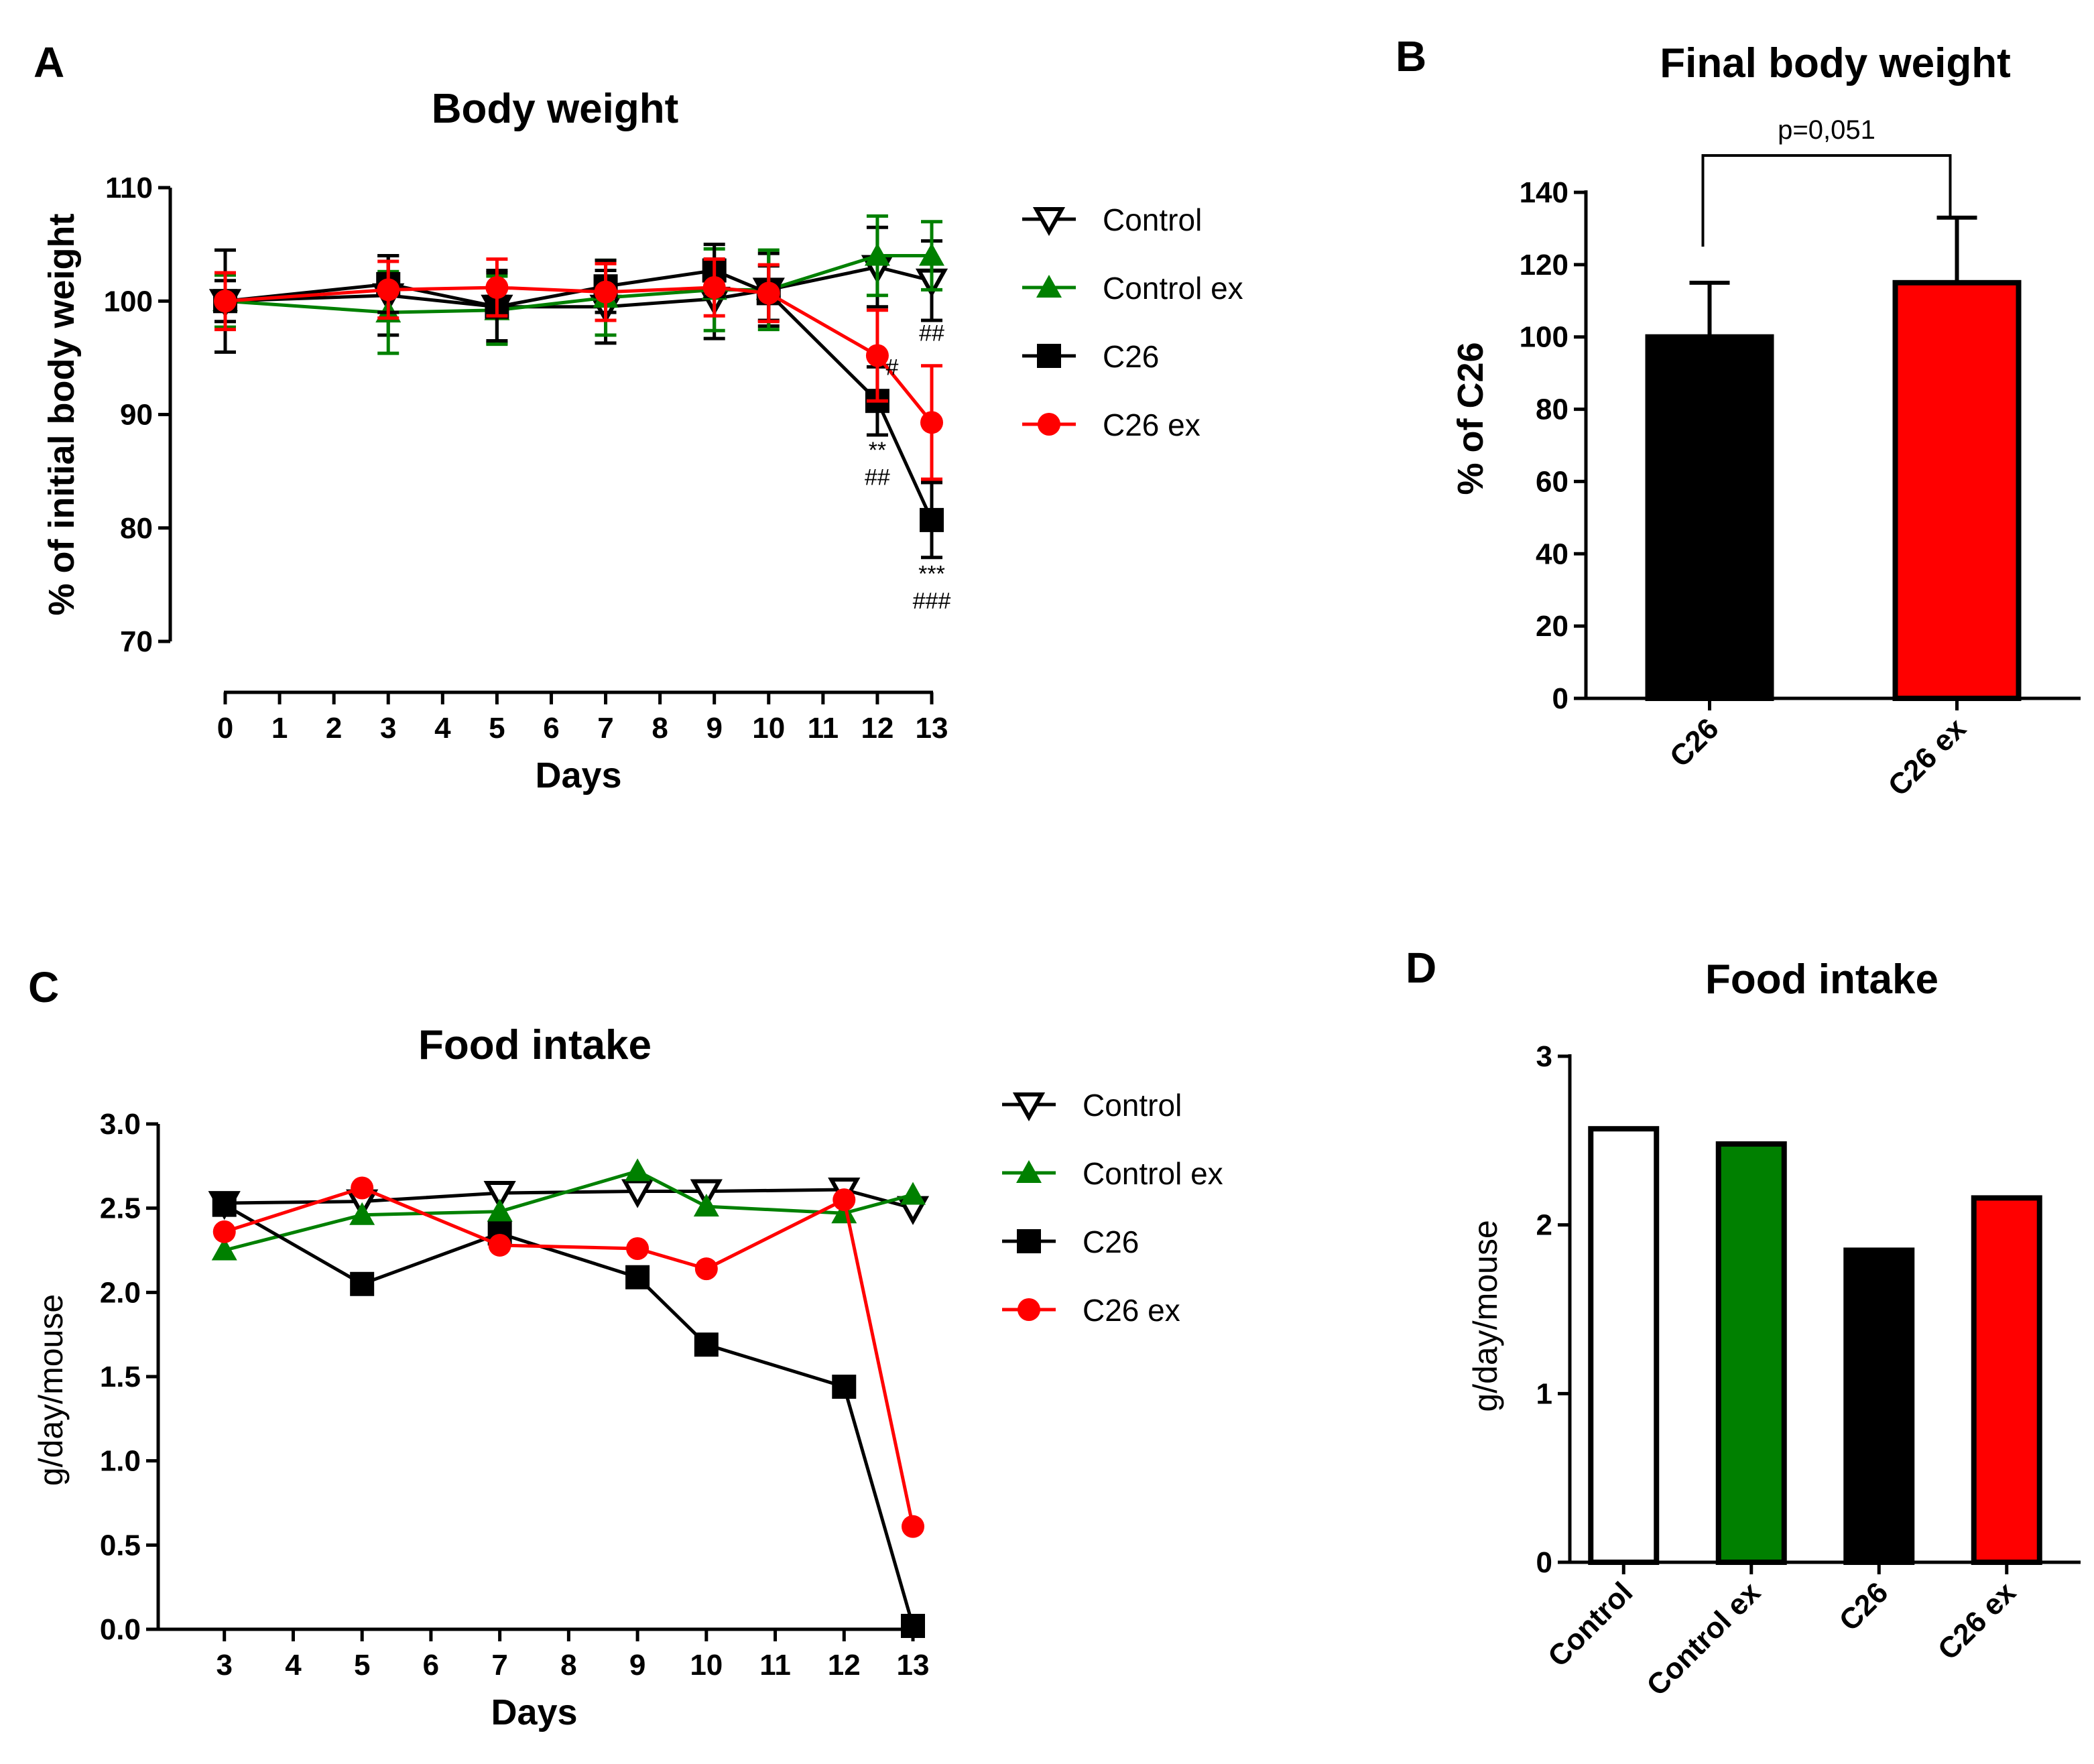  I want to click on x-tick-label-c: 3, so click(224, 1665).